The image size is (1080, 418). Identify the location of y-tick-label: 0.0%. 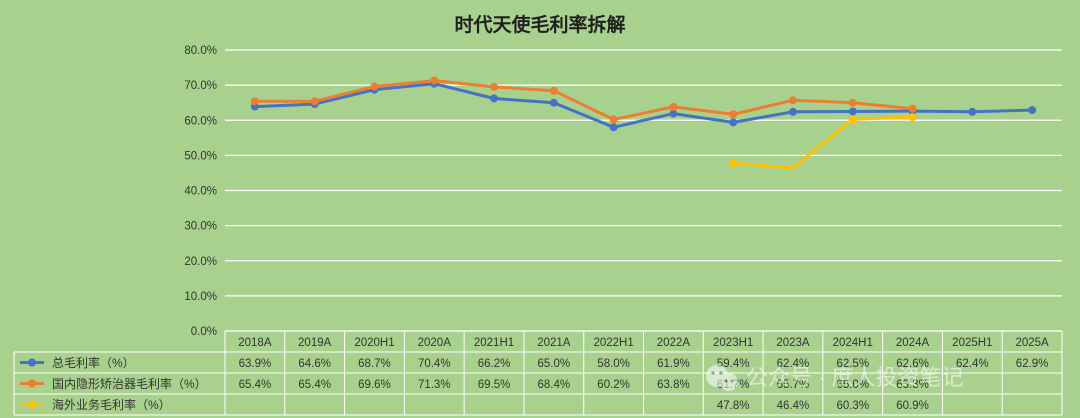
(204, 332).